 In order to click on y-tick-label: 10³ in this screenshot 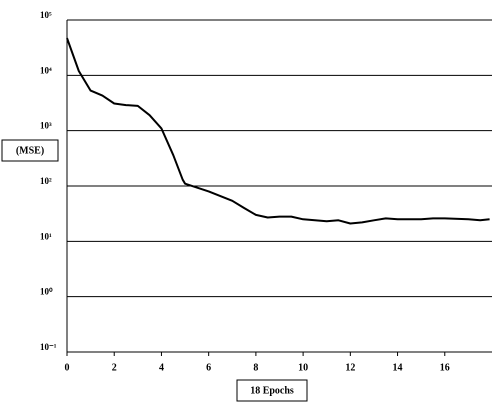, I will do `click(46, 126)`.